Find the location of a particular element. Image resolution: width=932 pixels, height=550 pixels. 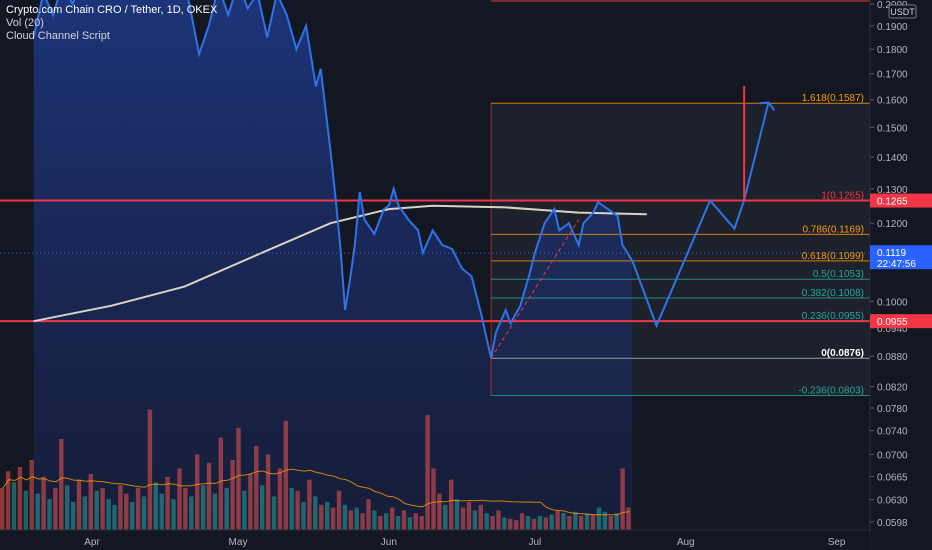

last-price-value: 0.1119 is located at coordinates (892, 253).